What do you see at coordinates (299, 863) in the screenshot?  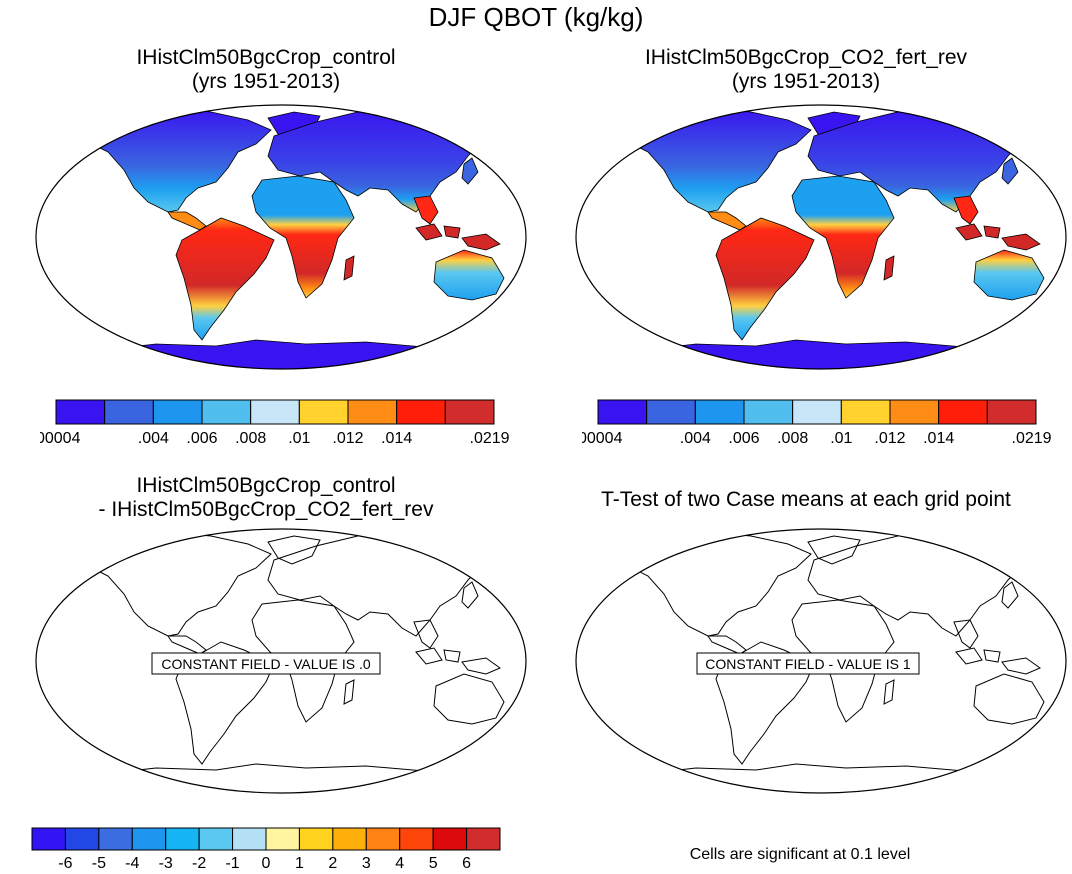 I see `colorbar-tick-label: 1` at bounding box center [299, 863].